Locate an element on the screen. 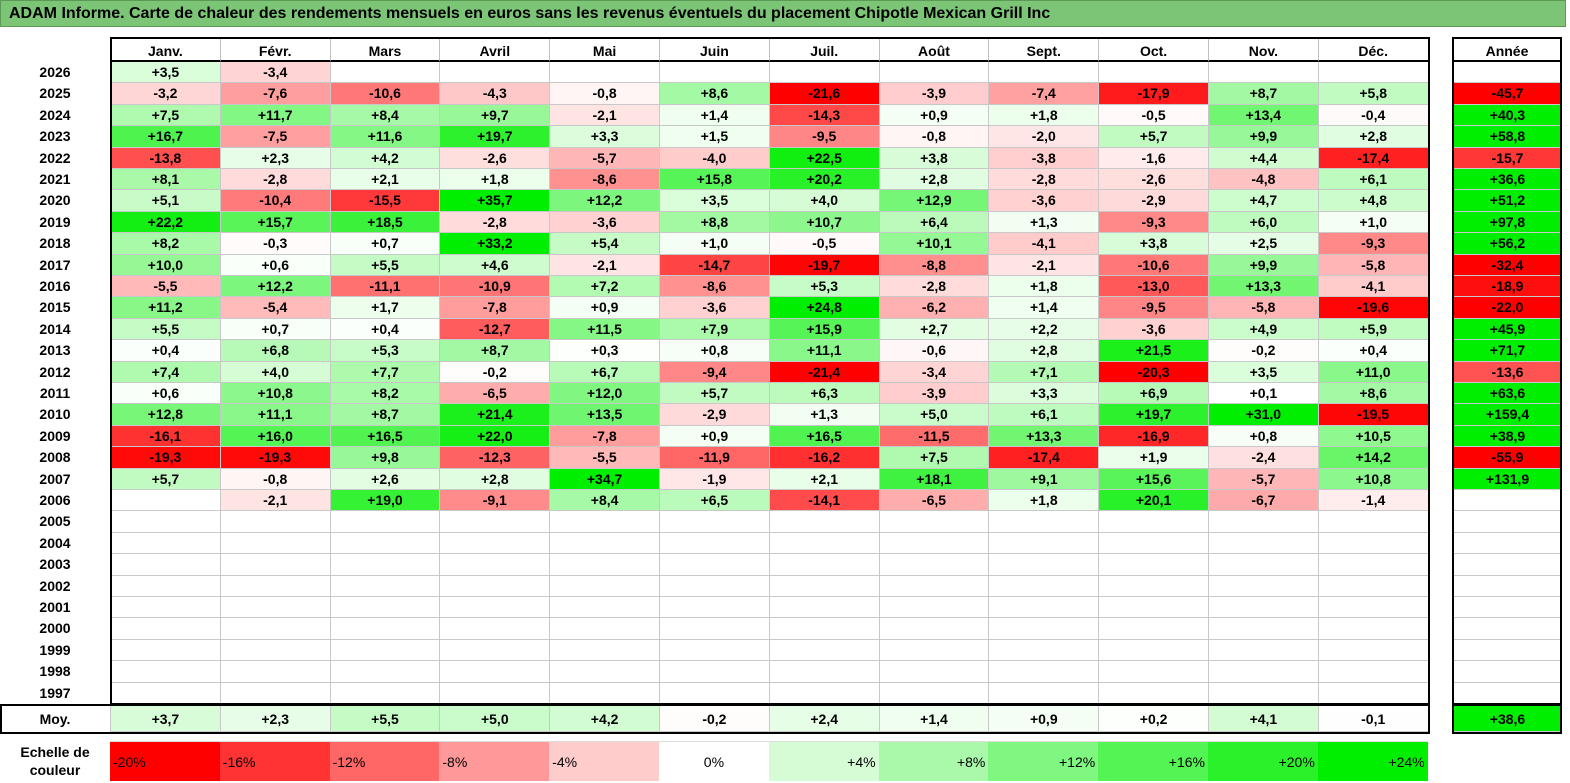 The width and height of the screenshot is (1570, 783). scale-swatch: +4% is located at coordinates (823, 761).